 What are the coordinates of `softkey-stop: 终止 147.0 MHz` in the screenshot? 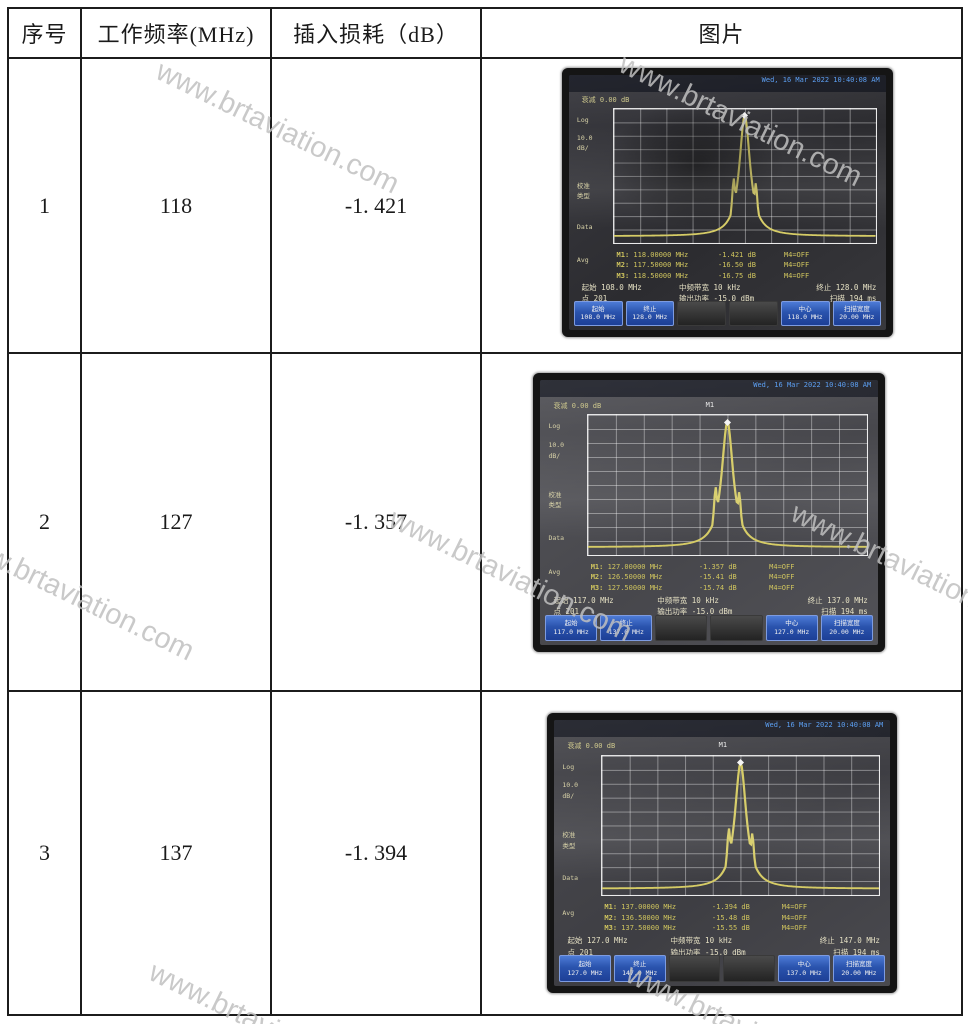 It's located at (639, 969).